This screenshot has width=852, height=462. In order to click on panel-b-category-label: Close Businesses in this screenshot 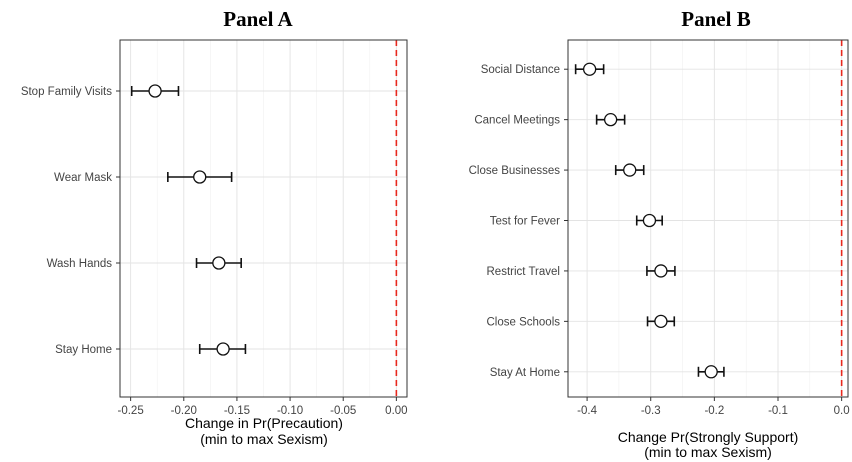, I will do `click(515, 171)`.